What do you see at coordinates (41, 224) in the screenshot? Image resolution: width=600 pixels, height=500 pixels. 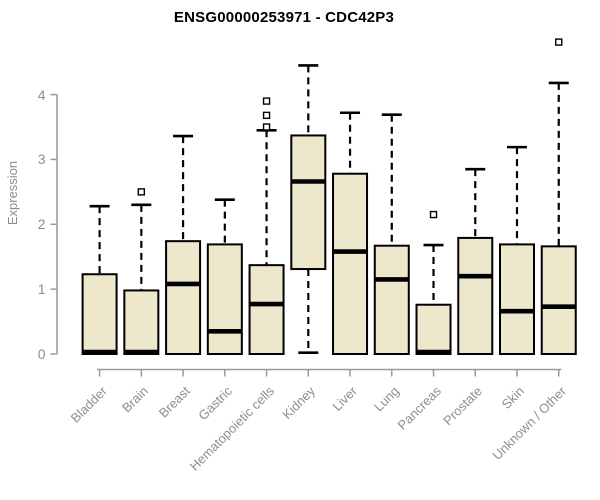 I see `y-tick-label: 2` at bounding box center [41, 224].